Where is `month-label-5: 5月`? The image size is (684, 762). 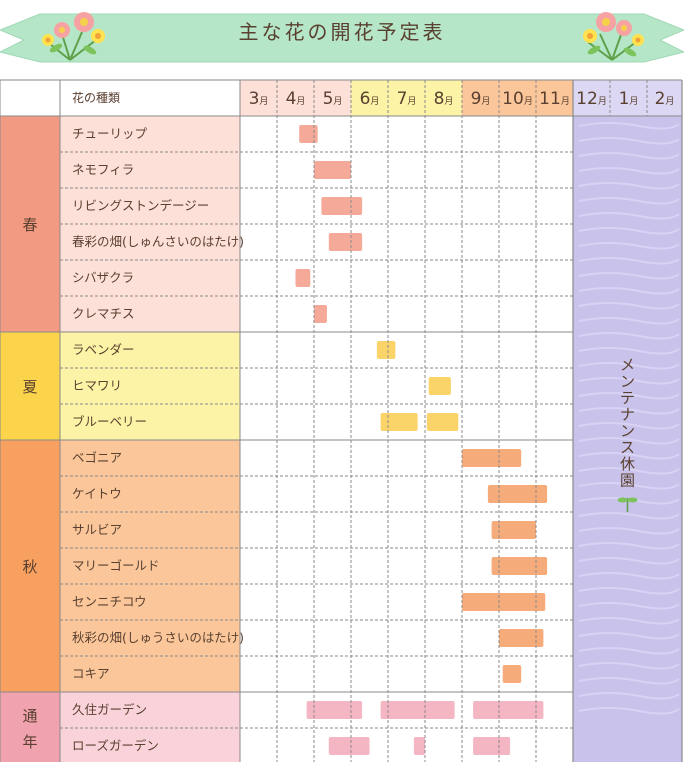 month-label-5: 5月 is located at coordinates (333, 99).